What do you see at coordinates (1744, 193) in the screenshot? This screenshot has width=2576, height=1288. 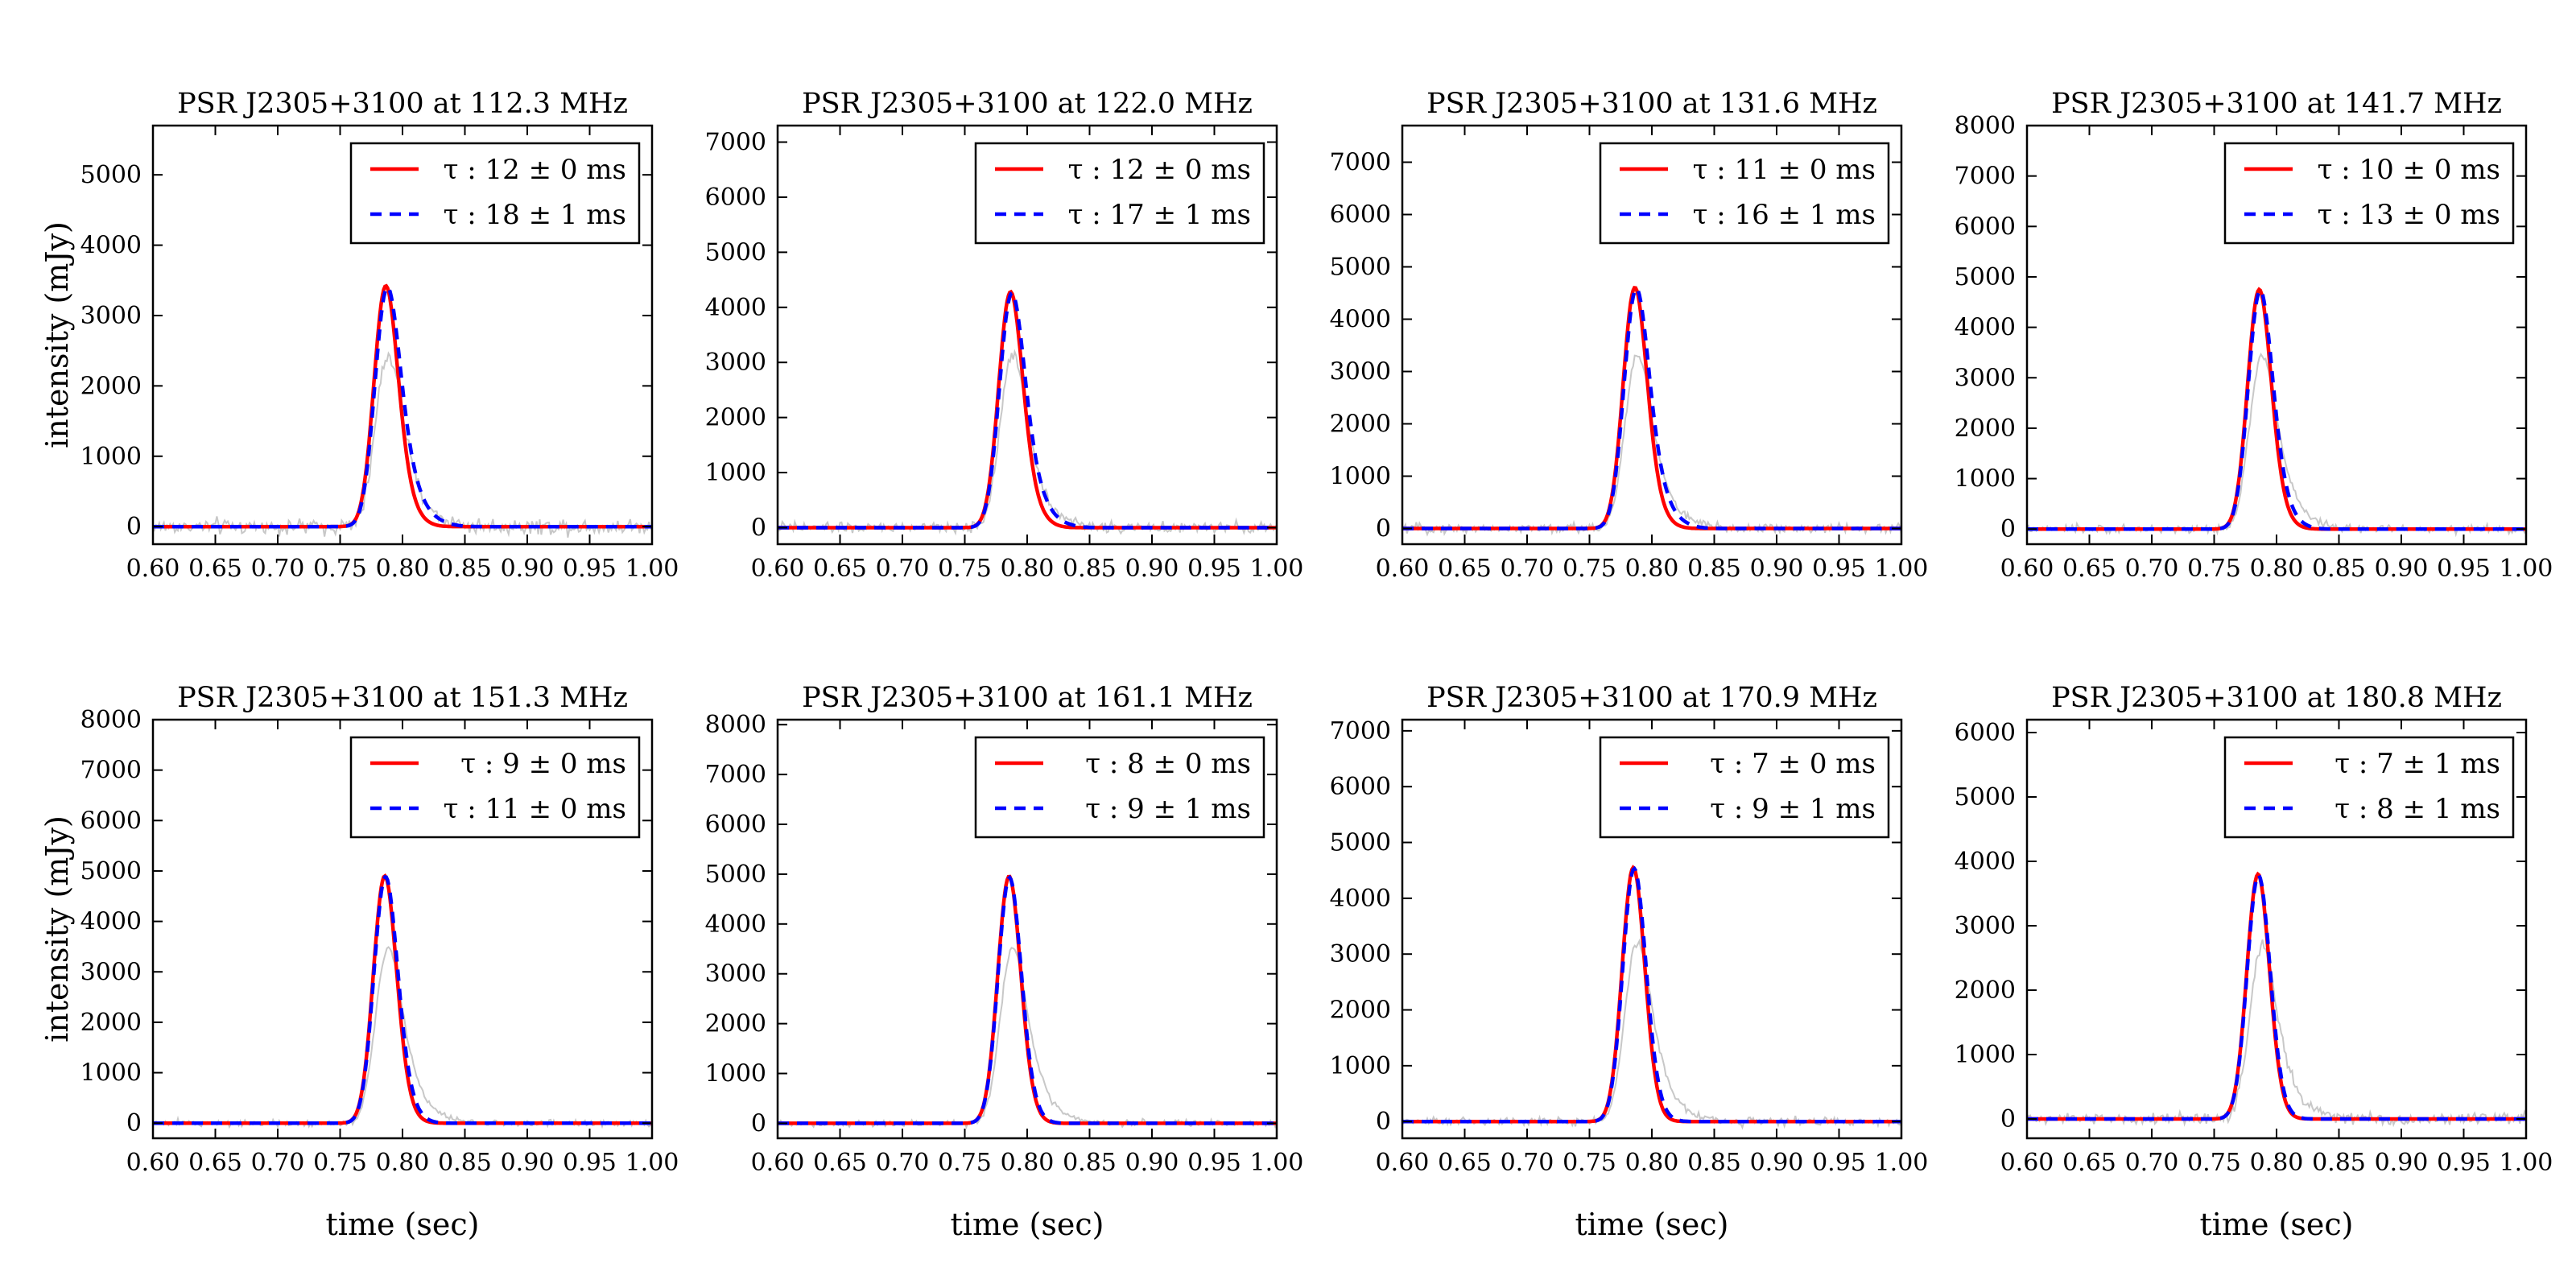 I see `legend: τ : 11 ± 0 ms τ : 16 ± 1 ms` at bounding box center [1744, 193].